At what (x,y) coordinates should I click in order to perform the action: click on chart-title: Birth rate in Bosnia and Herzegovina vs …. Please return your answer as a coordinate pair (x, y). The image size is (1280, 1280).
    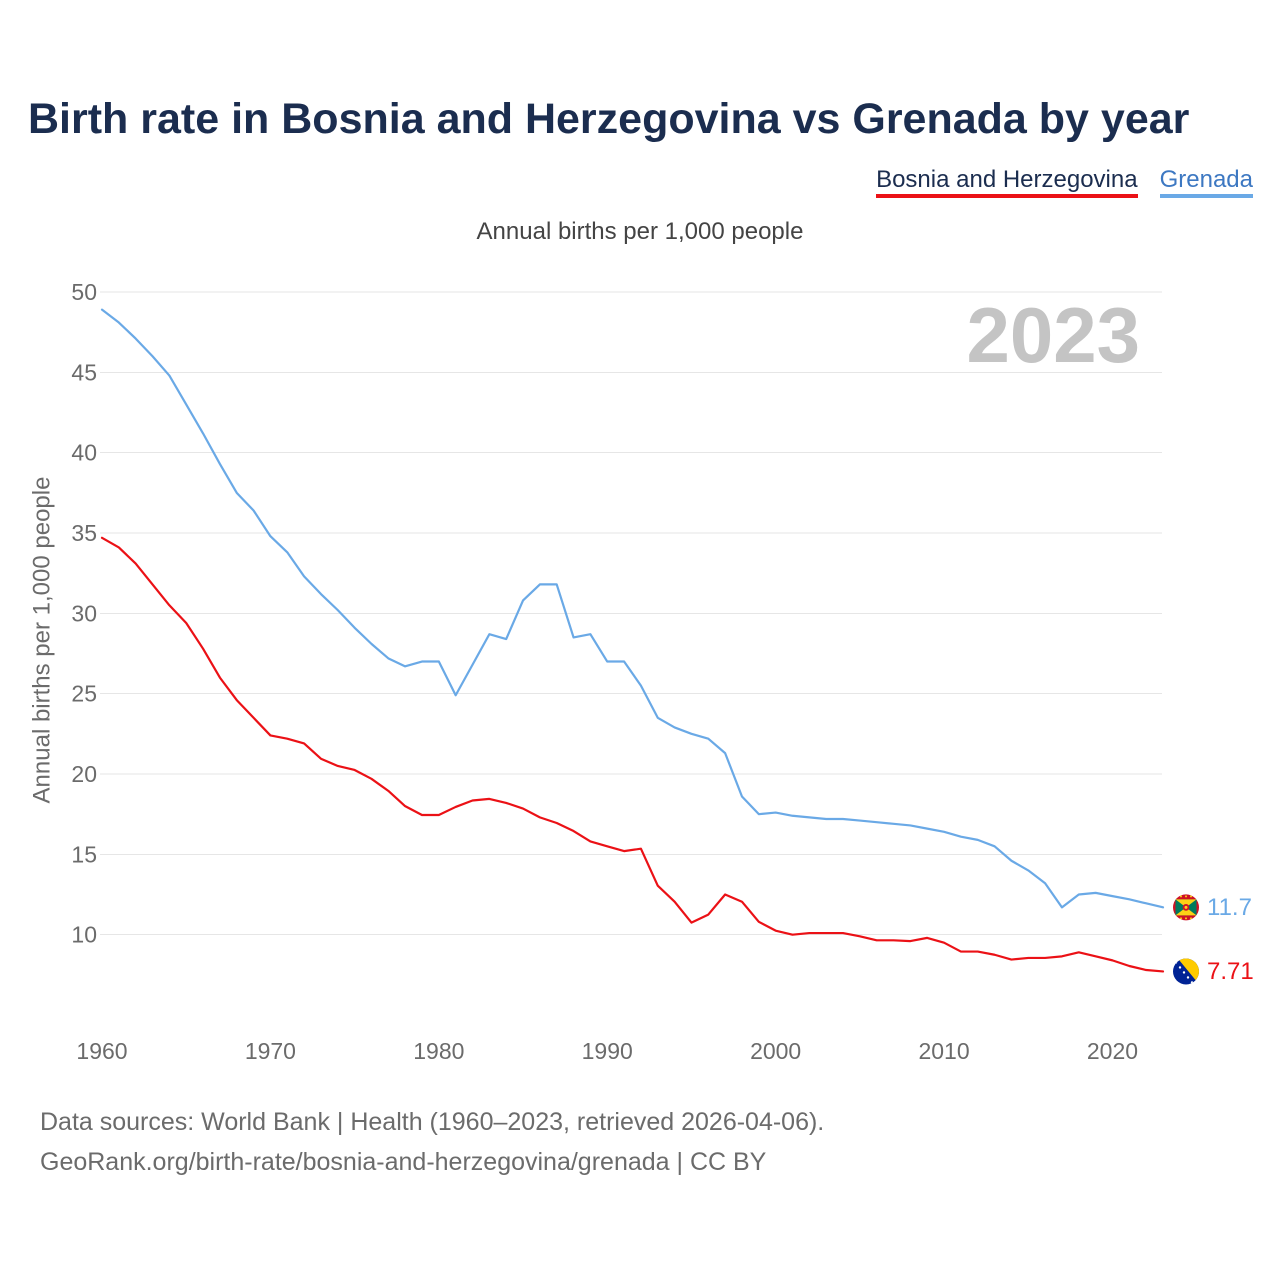
    Looking at the image, I should click on (609, 119).